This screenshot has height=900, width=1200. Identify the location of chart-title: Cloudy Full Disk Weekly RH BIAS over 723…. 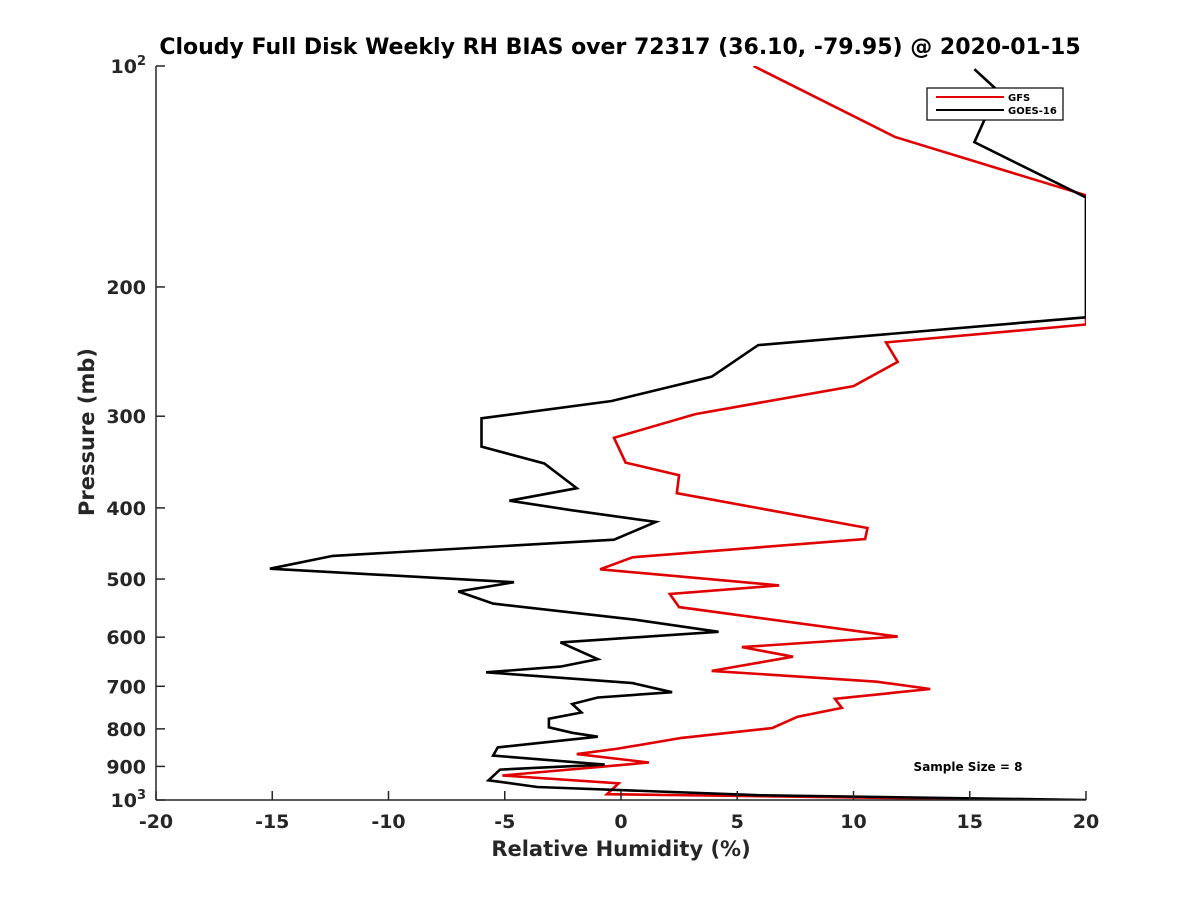
(619, 47).